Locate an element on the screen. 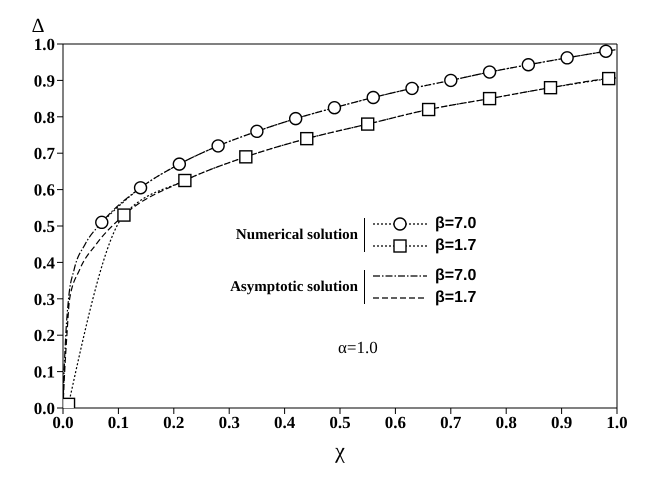  x-tick-label: 1.0 is located at coordinates (617, 422).